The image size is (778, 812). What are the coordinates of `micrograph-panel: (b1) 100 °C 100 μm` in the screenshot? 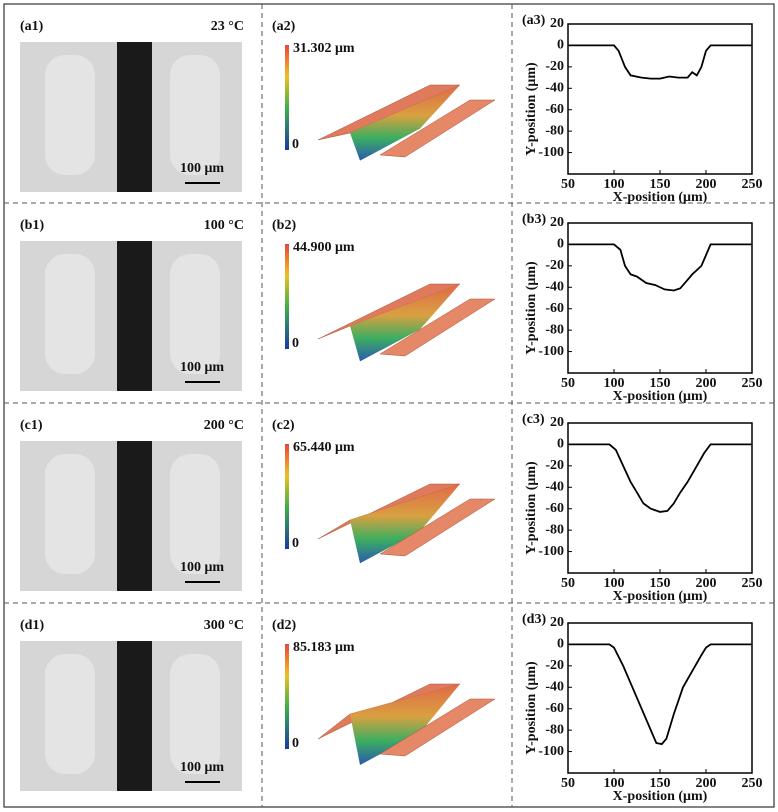 It's located at (132, 304).